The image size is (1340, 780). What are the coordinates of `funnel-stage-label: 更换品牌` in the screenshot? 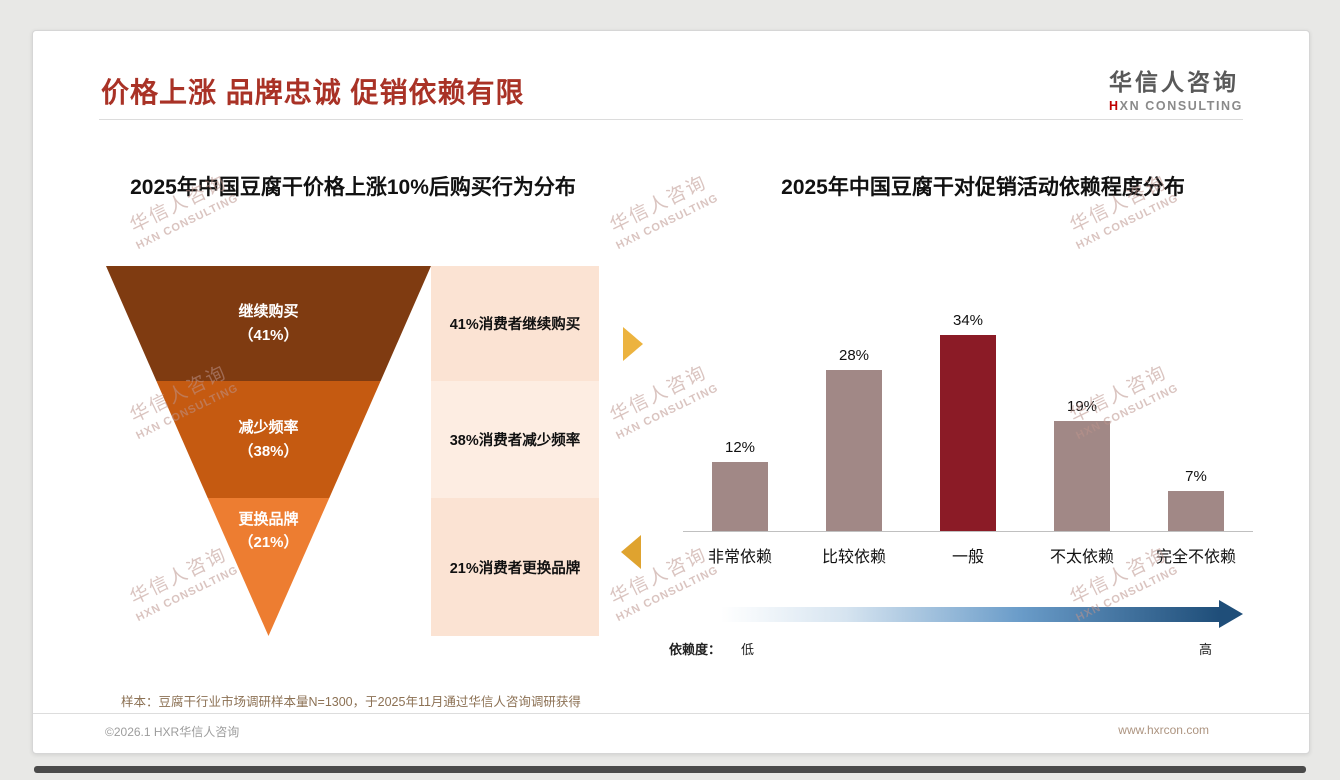 It's located at (268, 519).